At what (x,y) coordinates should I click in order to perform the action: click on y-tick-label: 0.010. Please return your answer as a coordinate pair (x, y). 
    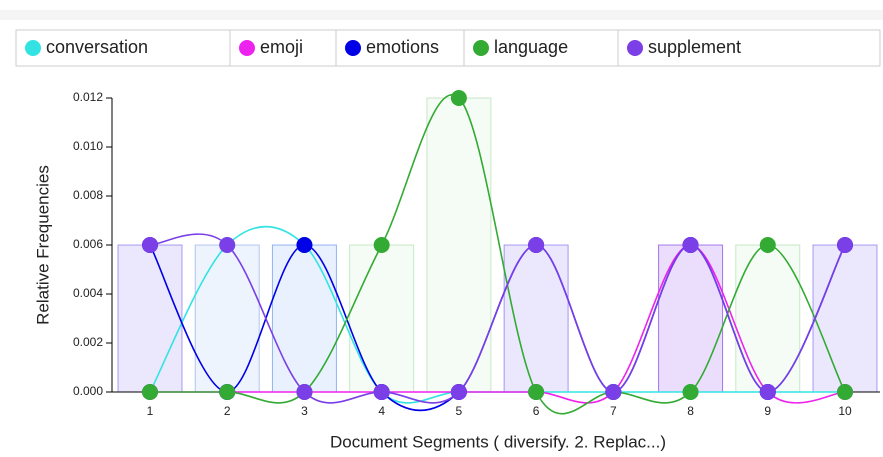
    Looking at the image, I should click on (88, 146).